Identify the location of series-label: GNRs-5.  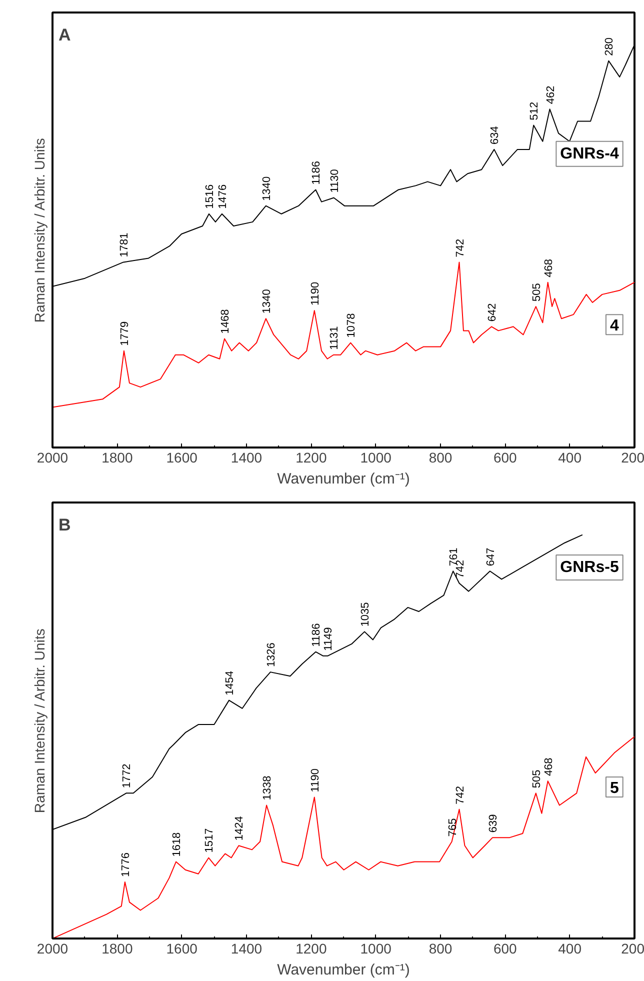
(589, 567).